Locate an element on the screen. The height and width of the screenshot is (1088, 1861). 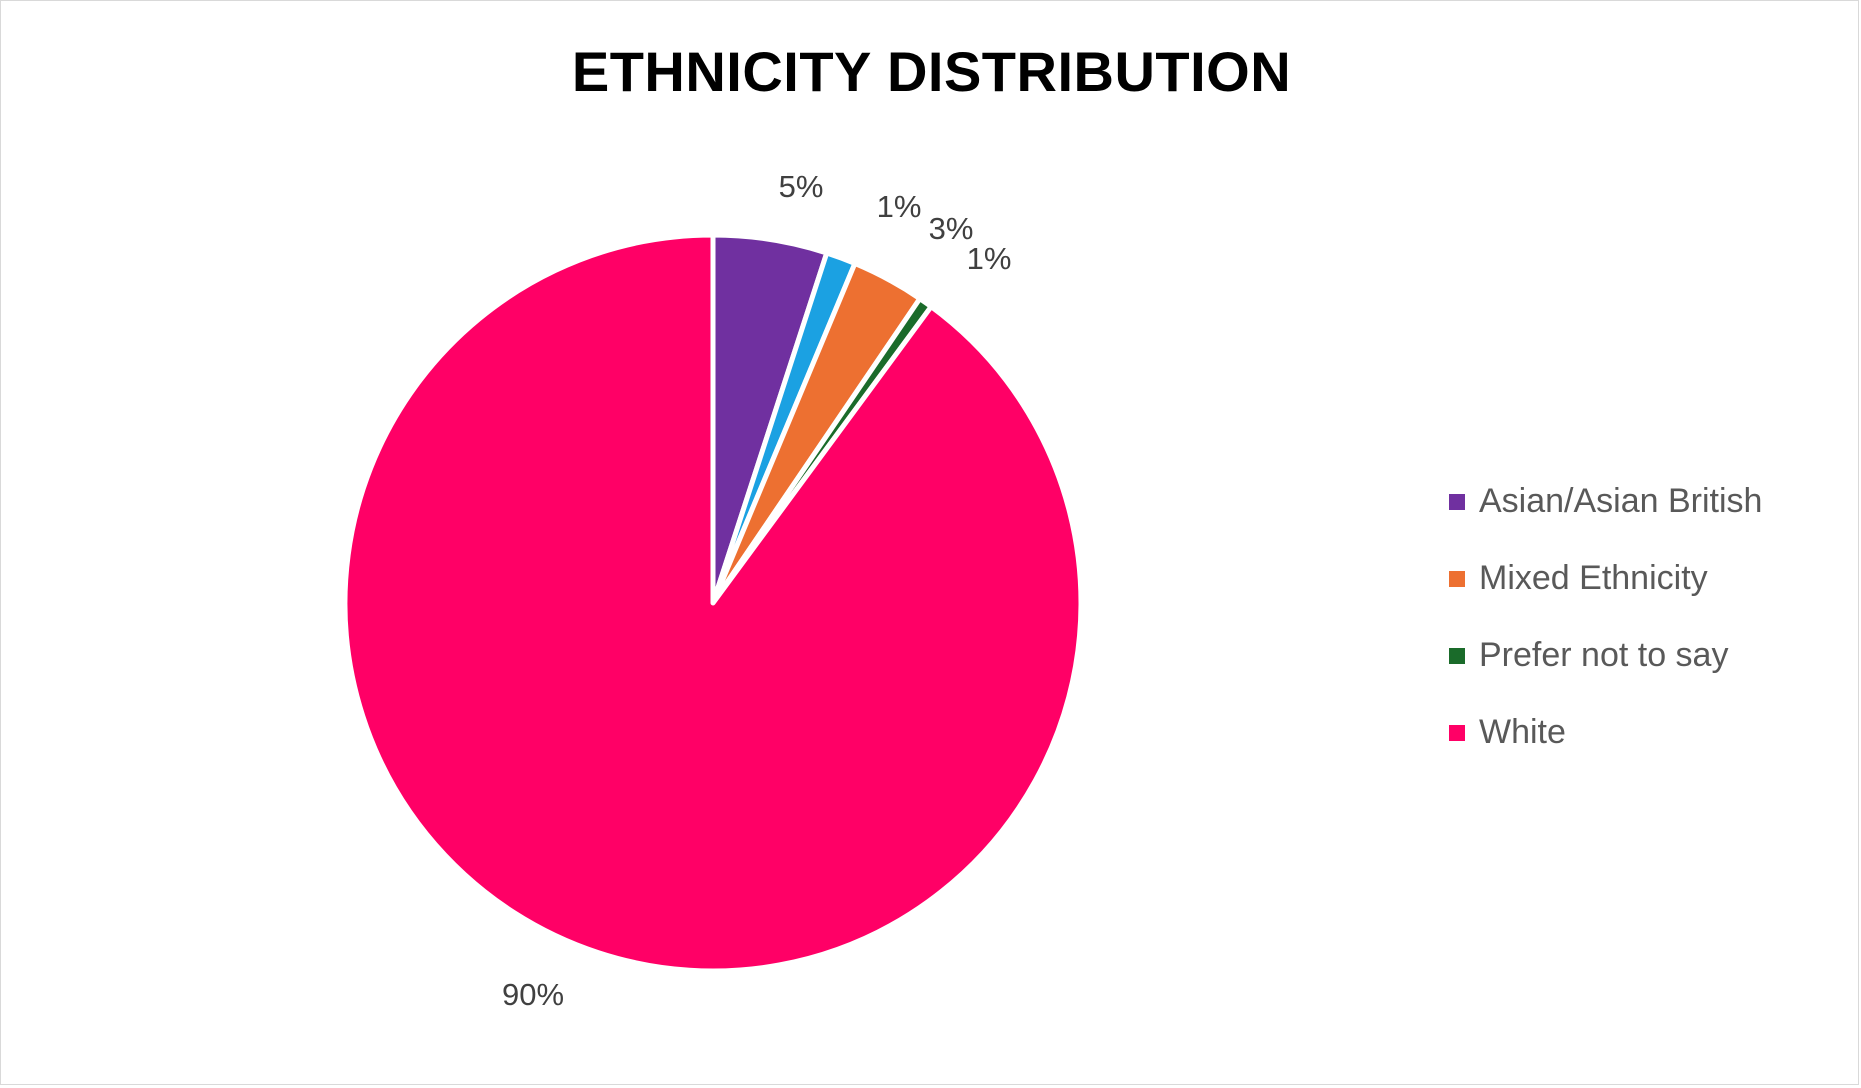
legend-item-mixed: Mixed Ethnicity is located at coordinates (1605, 578).